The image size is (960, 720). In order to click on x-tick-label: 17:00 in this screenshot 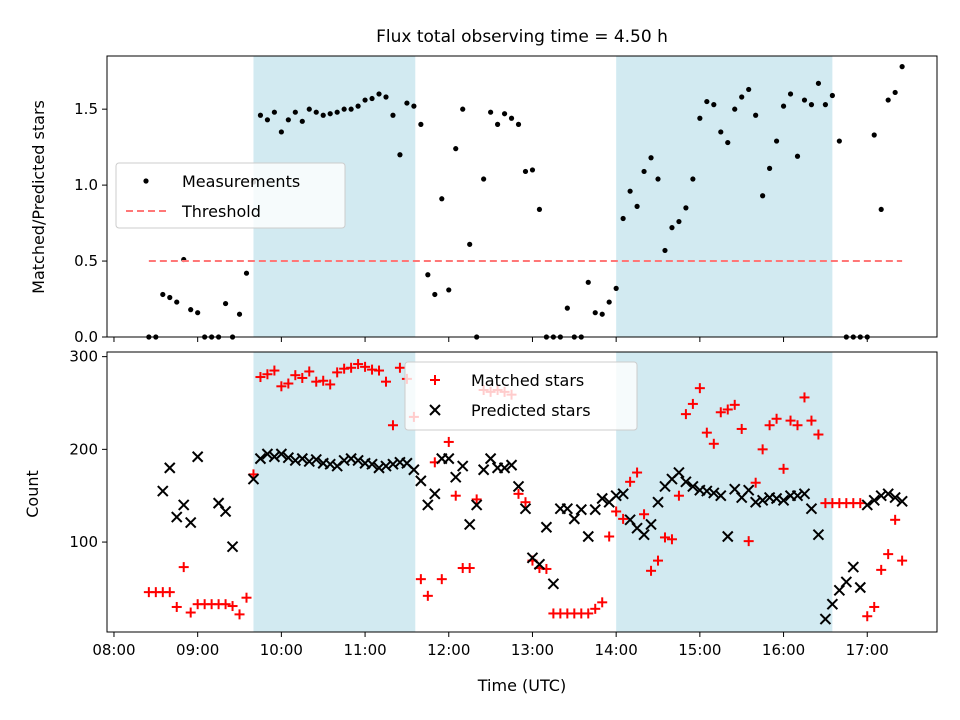, I will do `click(867, 650)`.